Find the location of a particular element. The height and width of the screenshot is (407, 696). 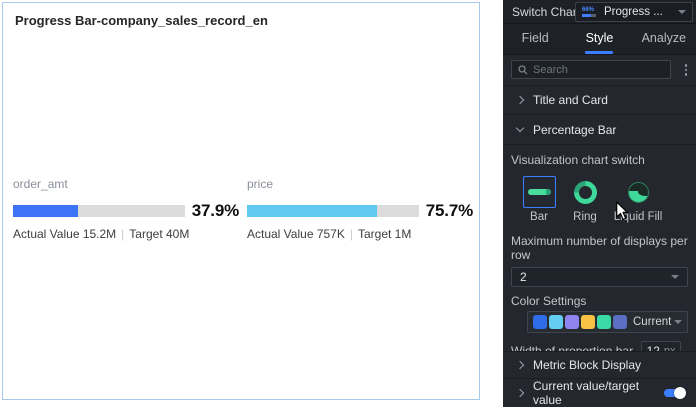

target-value: Target 1M is located at coordinates (384, 234).